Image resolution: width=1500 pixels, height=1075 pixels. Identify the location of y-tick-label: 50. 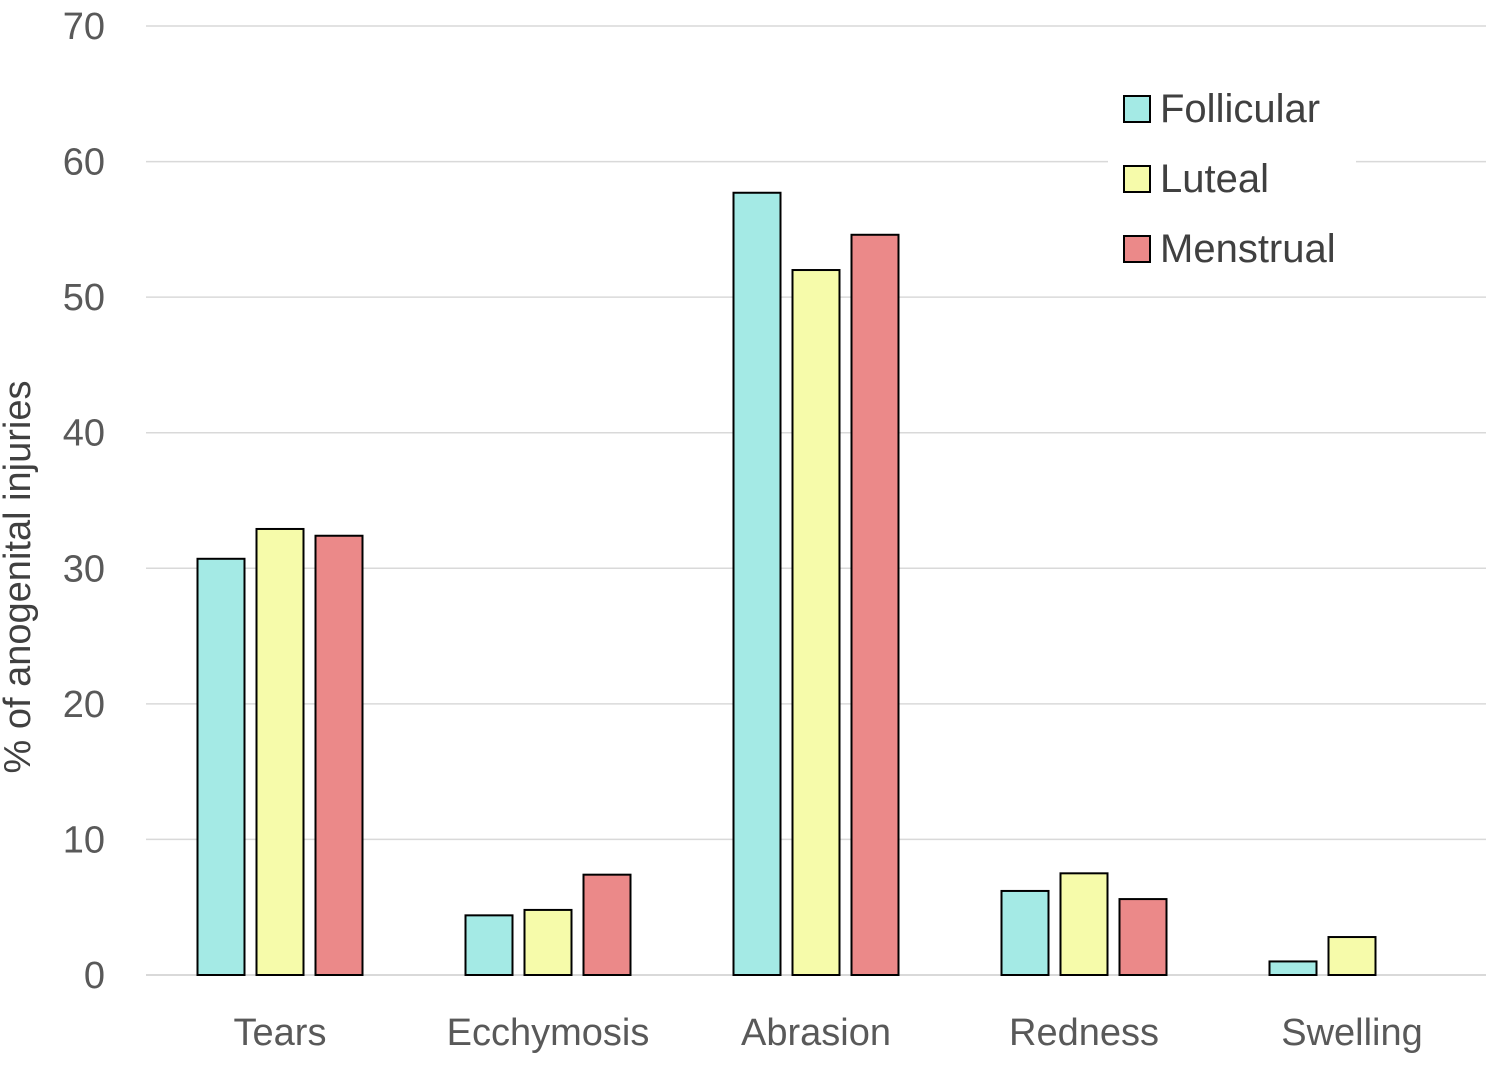
(84, 298).